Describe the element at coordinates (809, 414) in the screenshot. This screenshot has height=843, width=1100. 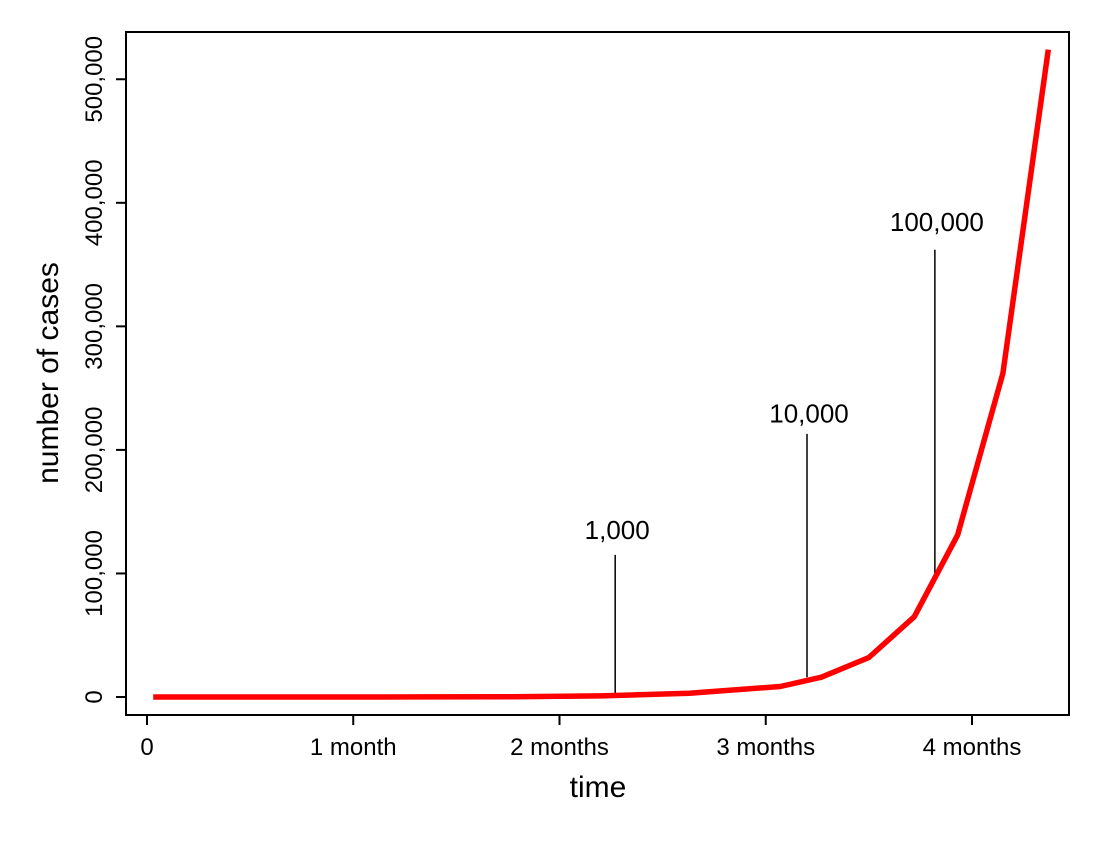
I see `annotation-label: 10,000` at that location.